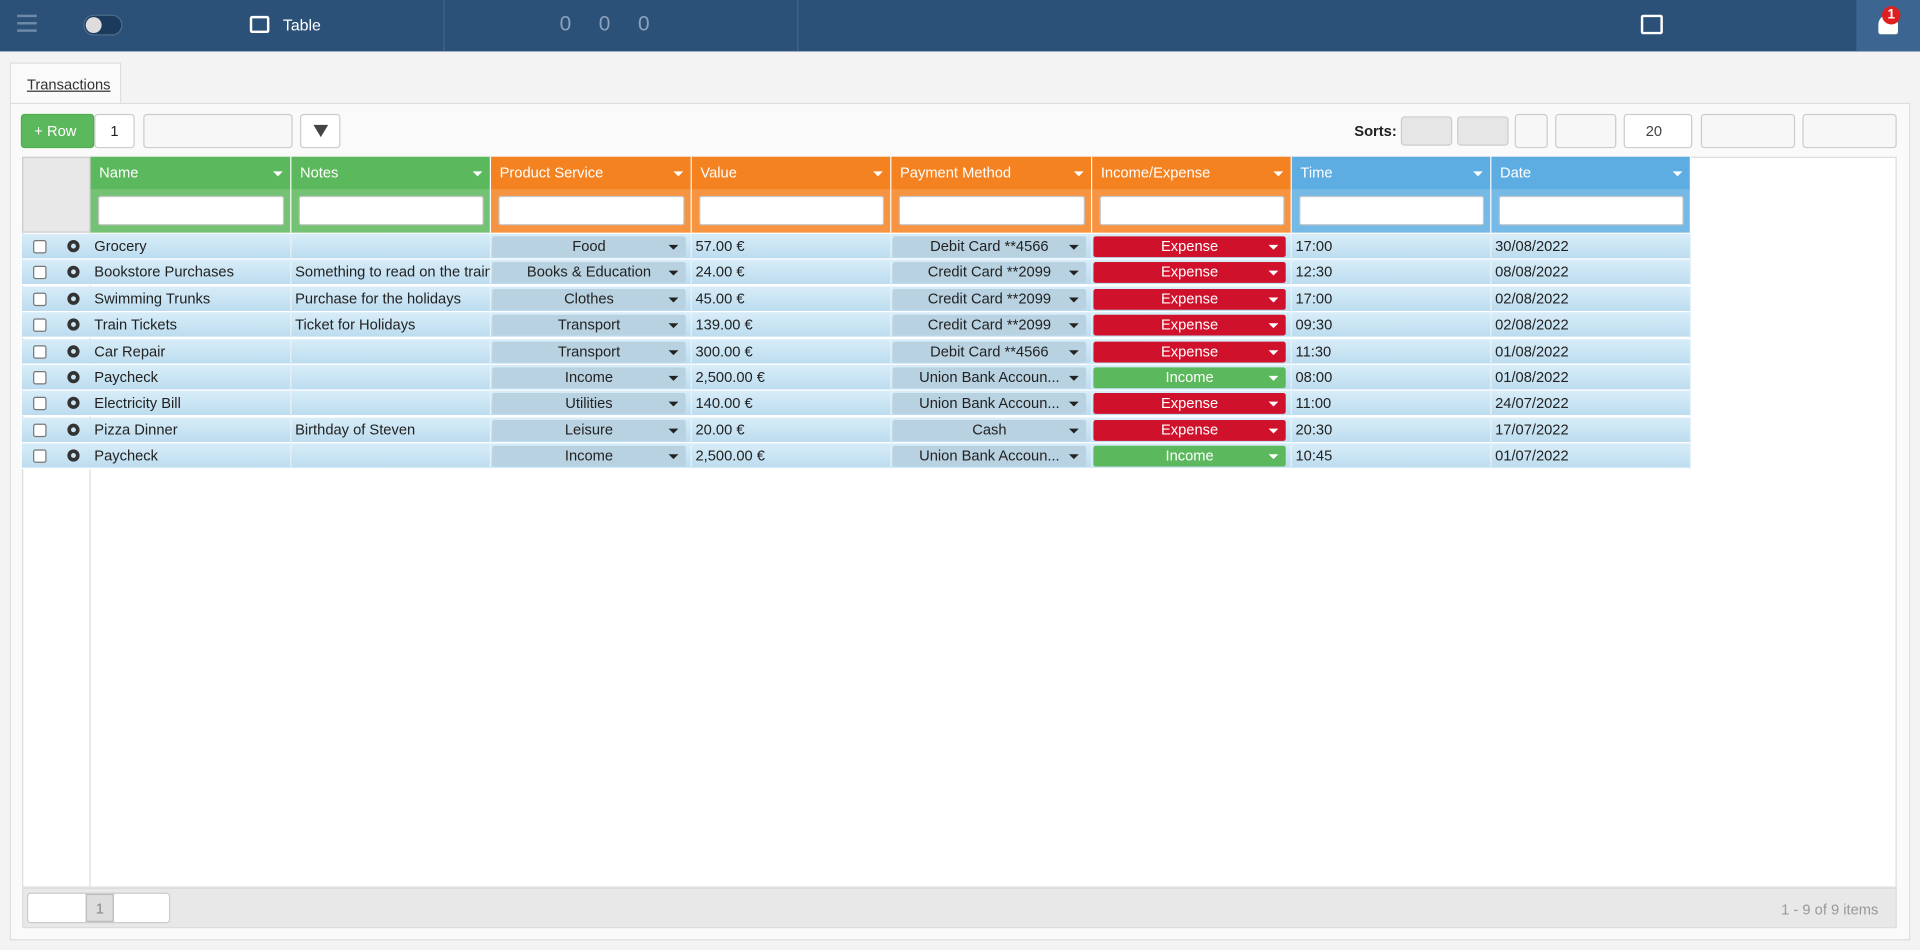 Image resolution: width=1920 pixels, height=950 pixels. I want to click on header-label: Payment Method, so click(956, 173).